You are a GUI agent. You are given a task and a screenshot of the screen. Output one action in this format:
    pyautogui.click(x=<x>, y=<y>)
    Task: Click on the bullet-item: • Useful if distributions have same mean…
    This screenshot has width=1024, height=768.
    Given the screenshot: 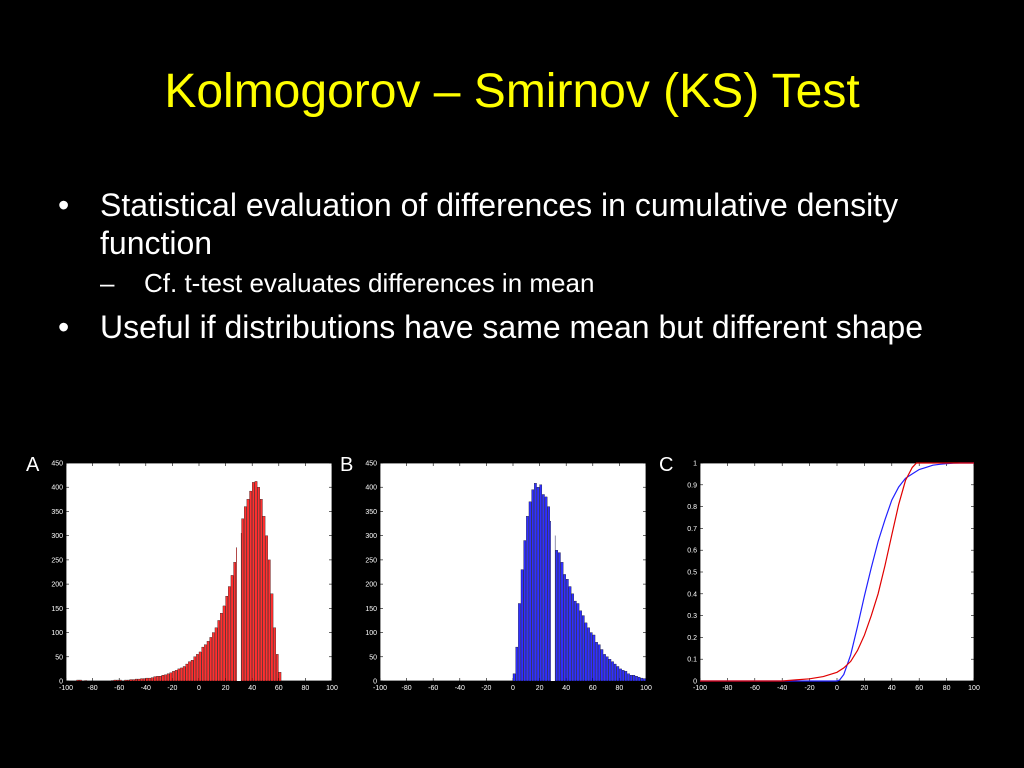 What is the action you would take?
    pyautogui.click(x=523, y=327)
    